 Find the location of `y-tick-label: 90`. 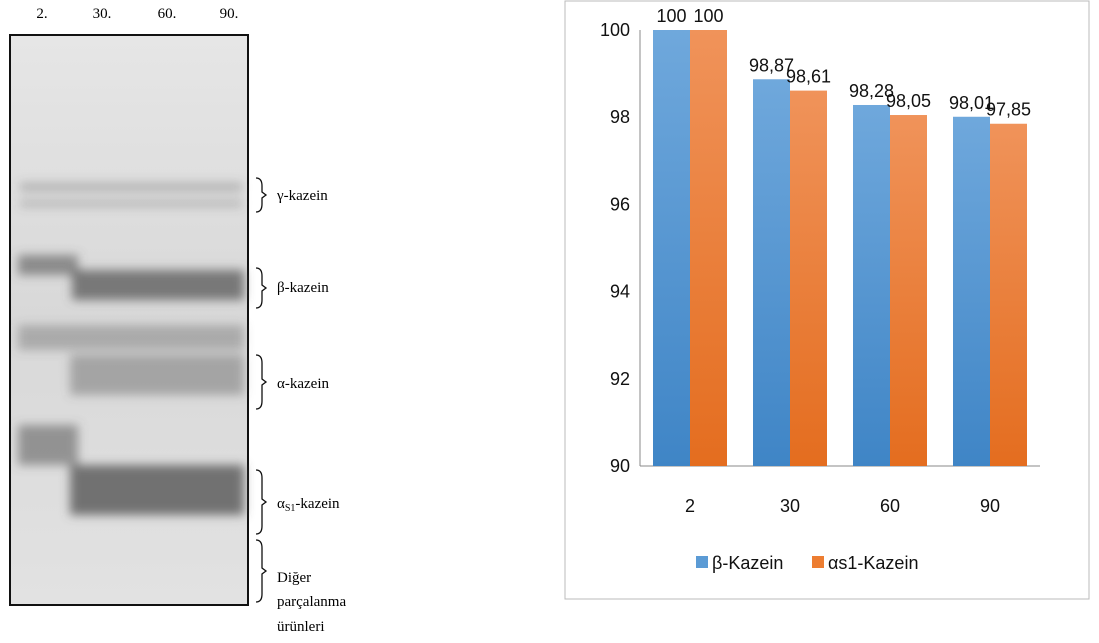

y-tick-label: 90 is located at coordinates (620, 466).